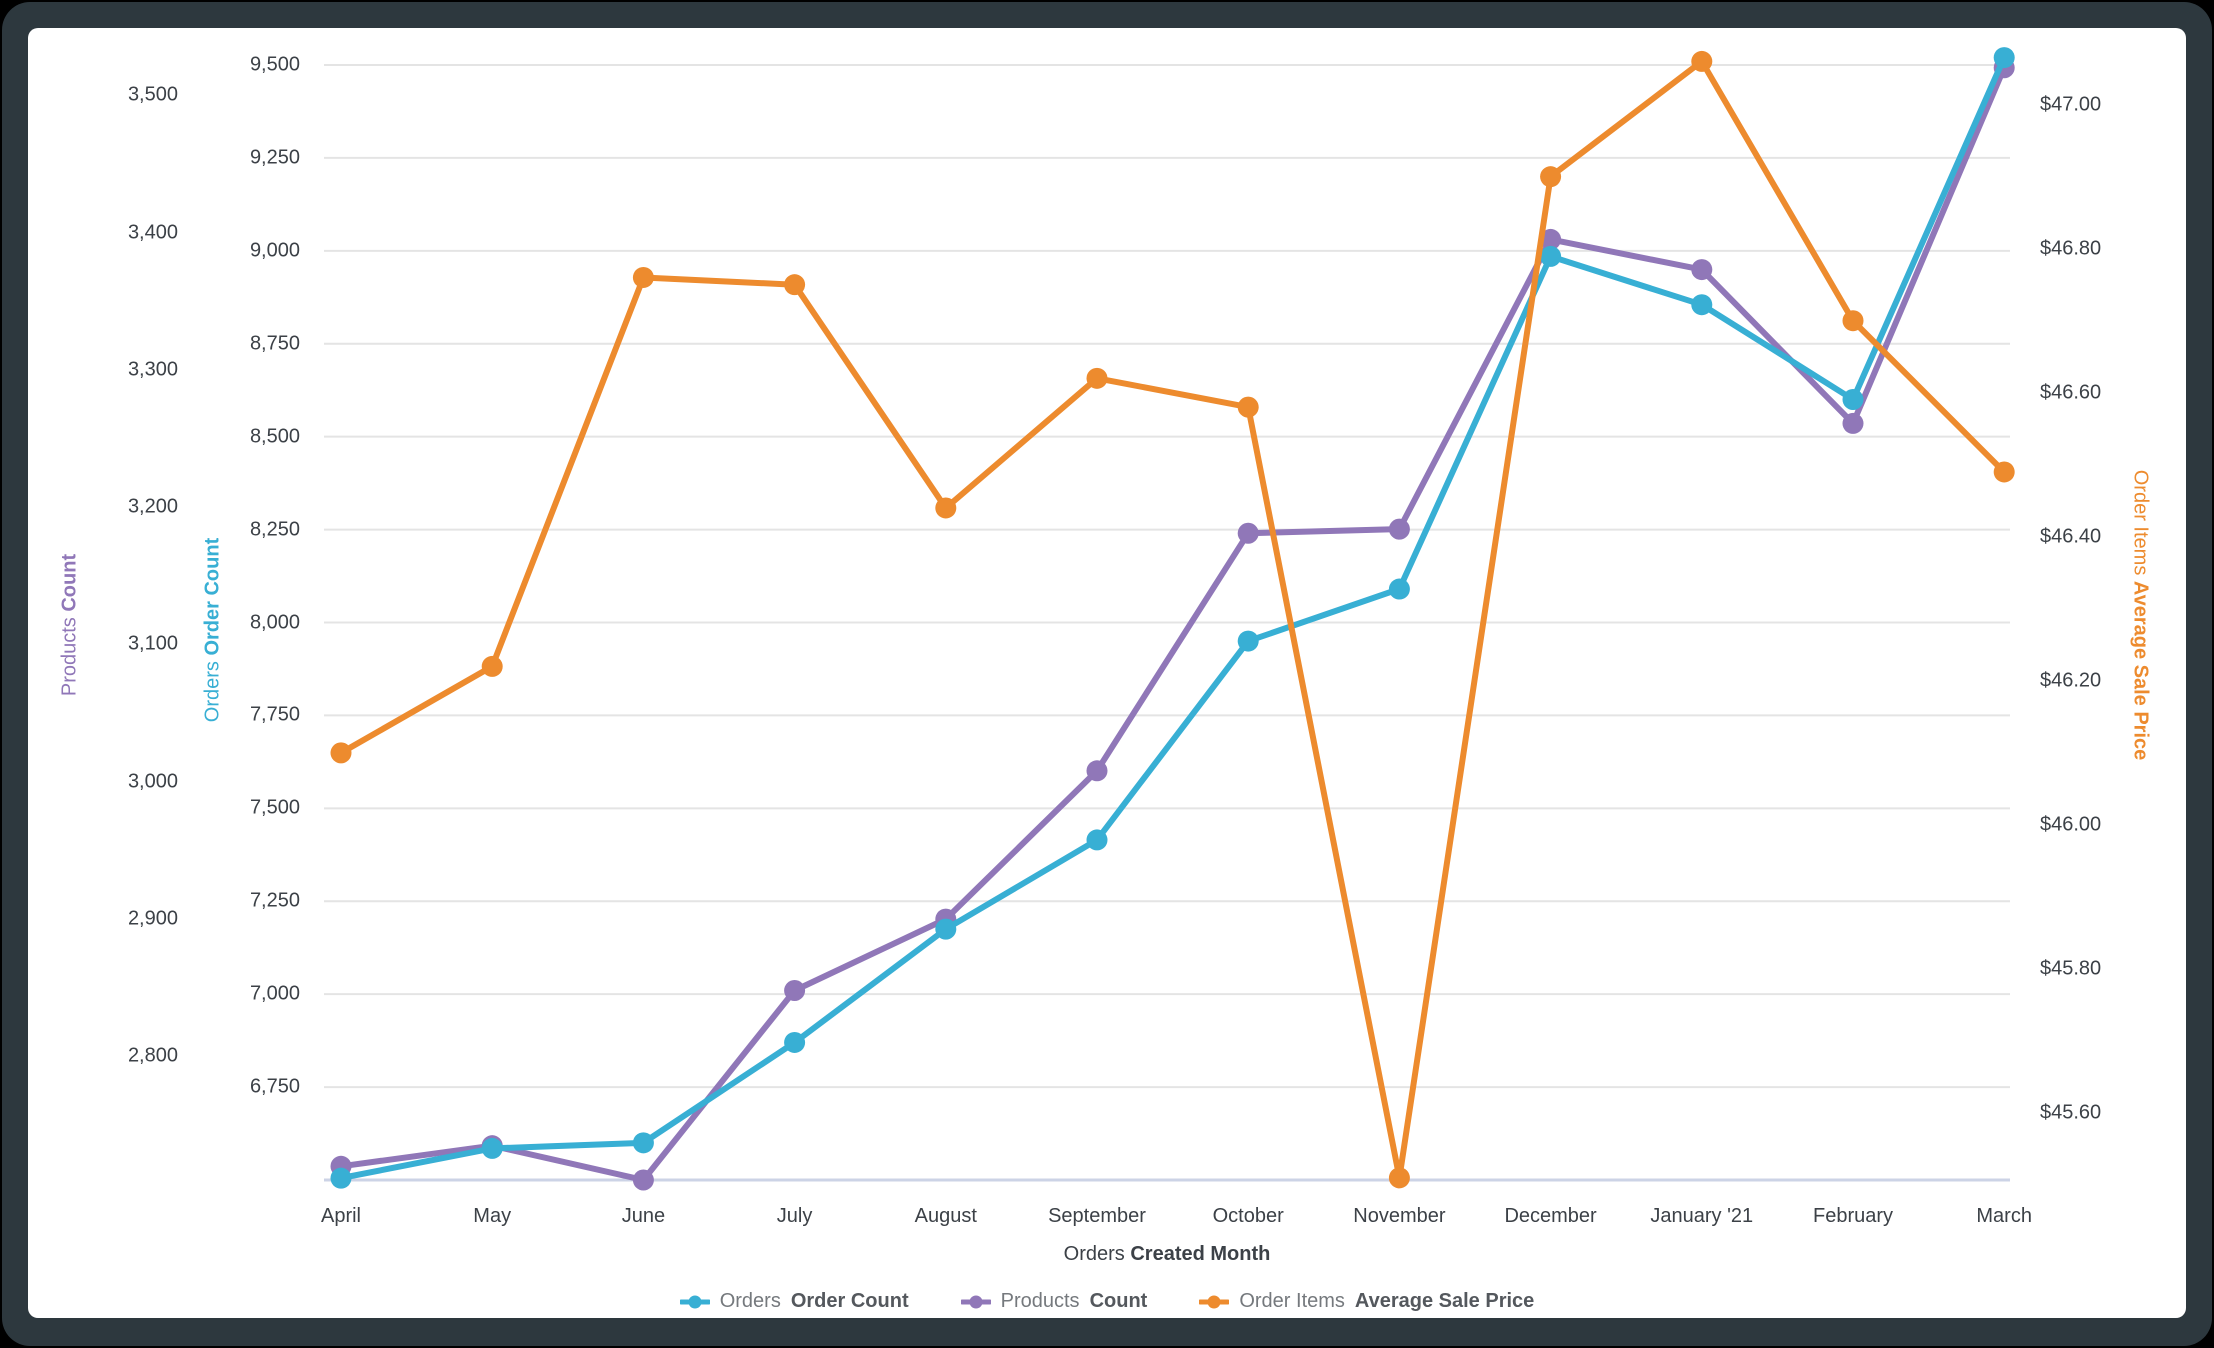  What do you see at coordinates (152, 781) in the screenshot?
I see `left-outer-axis-tick-label: 3,000` at bounding box center [152, 781].